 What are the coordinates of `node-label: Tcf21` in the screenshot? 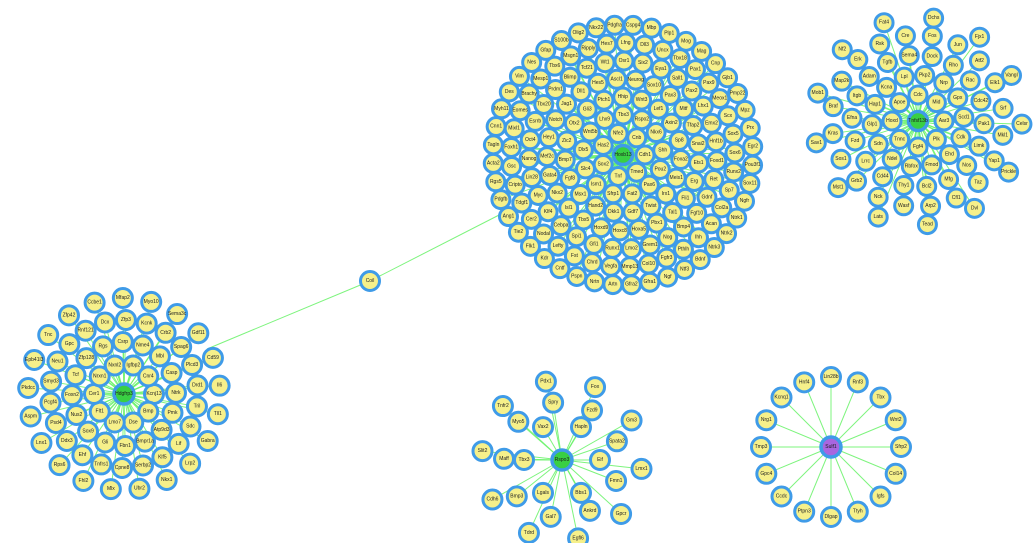 It's located at (587, 68).